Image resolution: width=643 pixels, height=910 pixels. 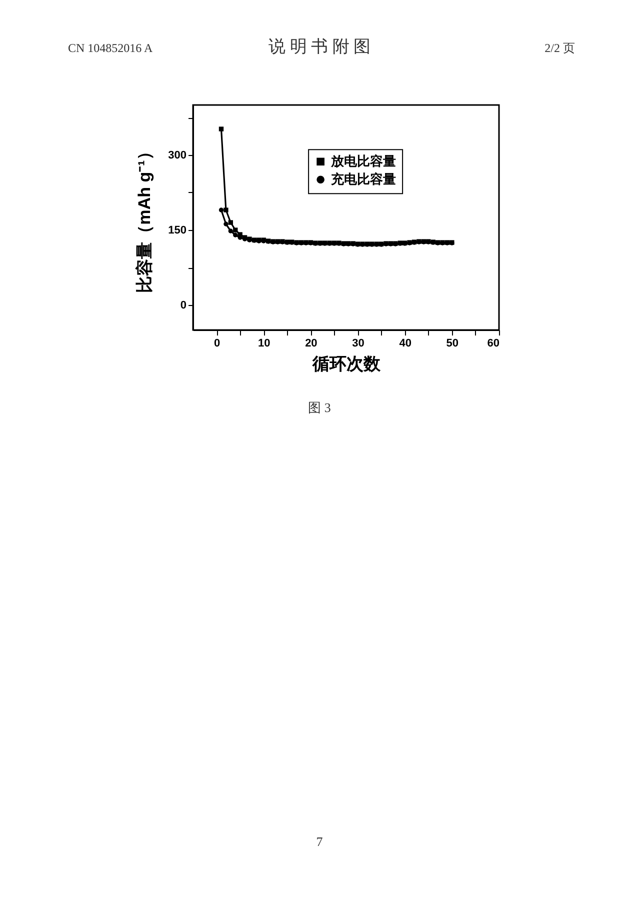 What do you see at coordinates (144, 218) in the screenshot?
I see `y-axis-title: 比容量（mAh g⁻¹）` at bounding box center [144, 218].